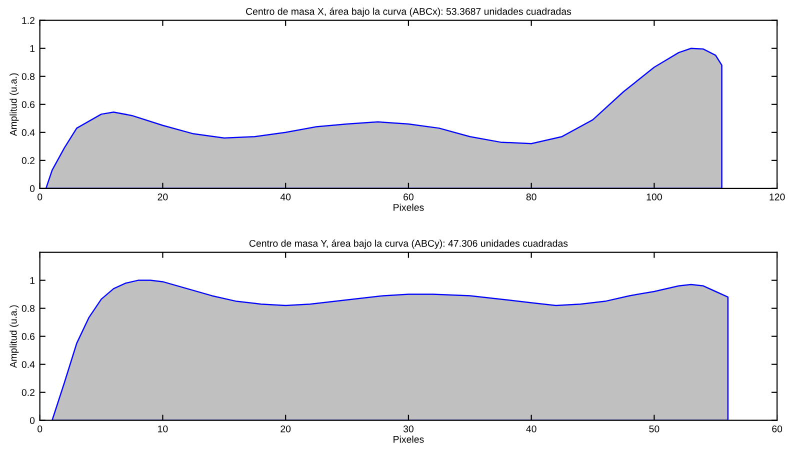 Image resolution: width=797 pixels, height=452 pixels. What do you see at coordinates (654, 428) in the screenshot?
I see `x-tick-label: 50` at bounding box center [654, 428].